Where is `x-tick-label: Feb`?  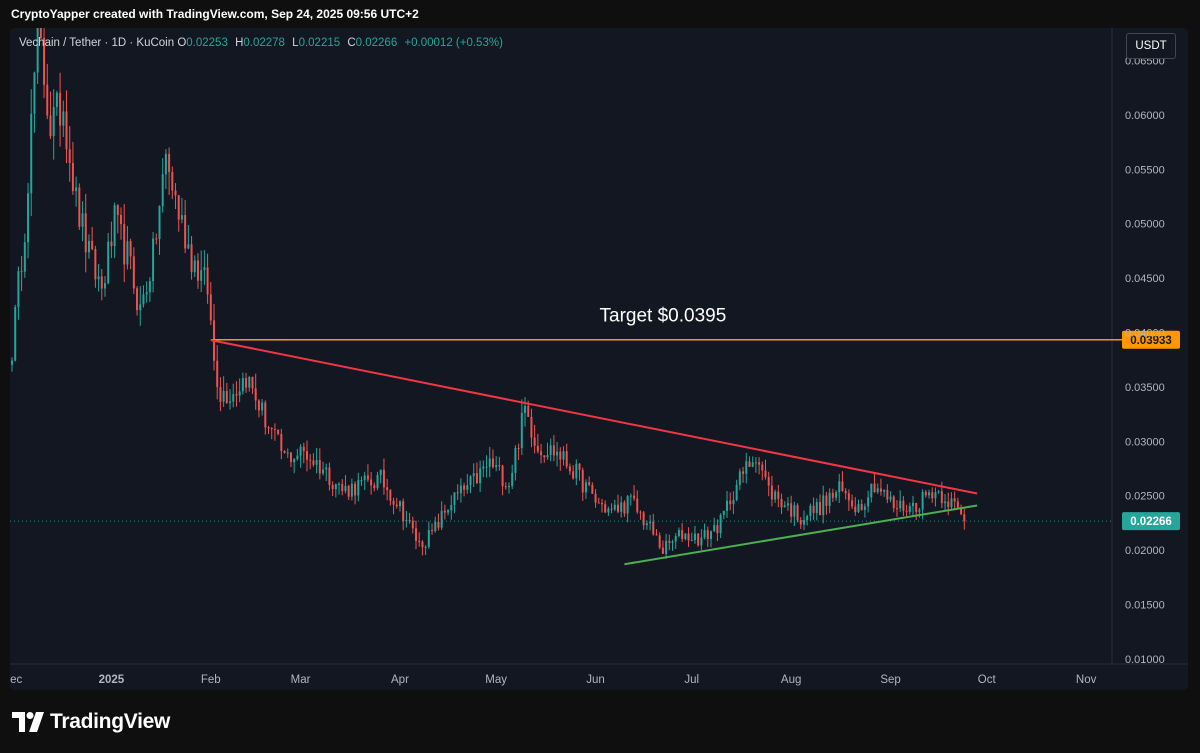 x-tick-label: Feb is located at coordinates (211, 680).